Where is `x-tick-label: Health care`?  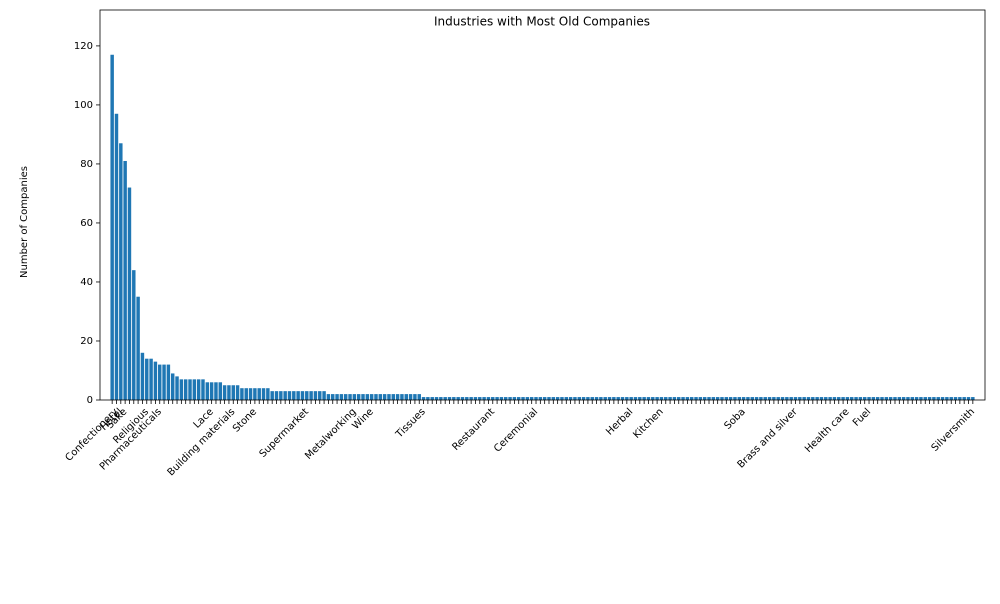 x-tick-label: Health care is located at coordinates (827, 430).